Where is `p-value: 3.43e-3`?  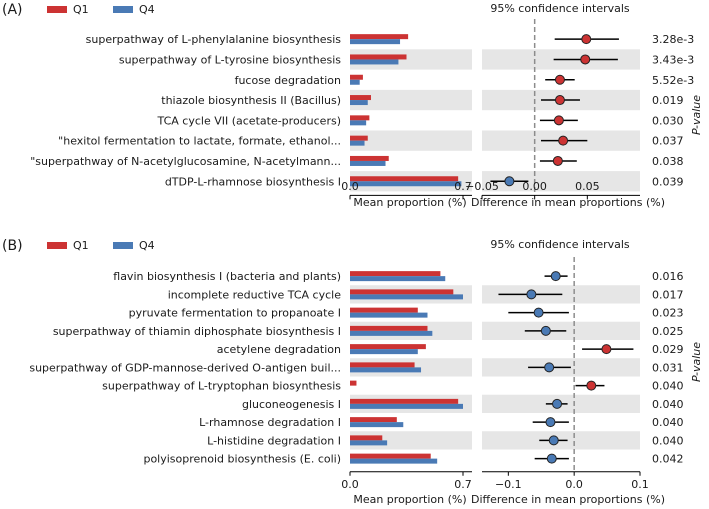 p-value: 3.43e-3 is located at coordinates (673, 59).